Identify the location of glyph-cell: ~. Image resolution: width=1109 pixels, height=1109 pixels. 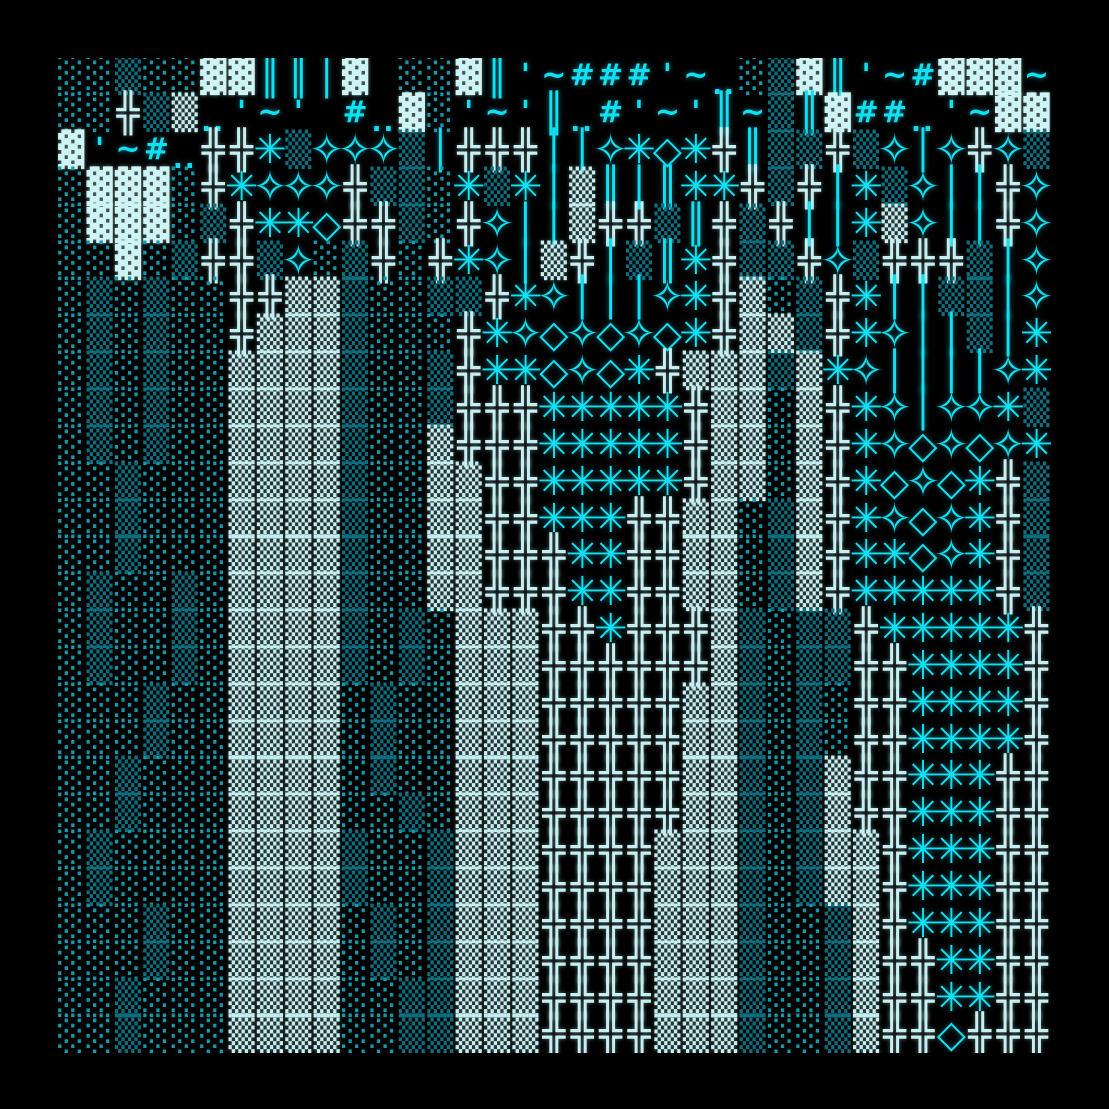
(1036, 76).